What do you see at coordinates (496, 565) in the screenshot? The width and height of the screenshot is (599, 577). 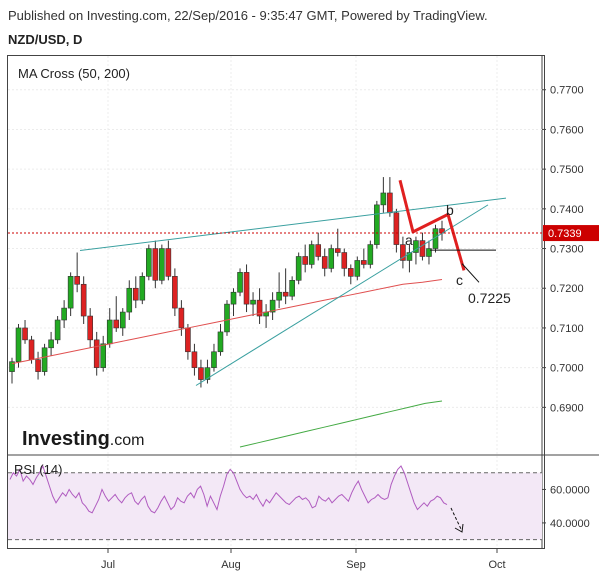 I see `x-tick-label: Oct` at bounding box center [496, 565].